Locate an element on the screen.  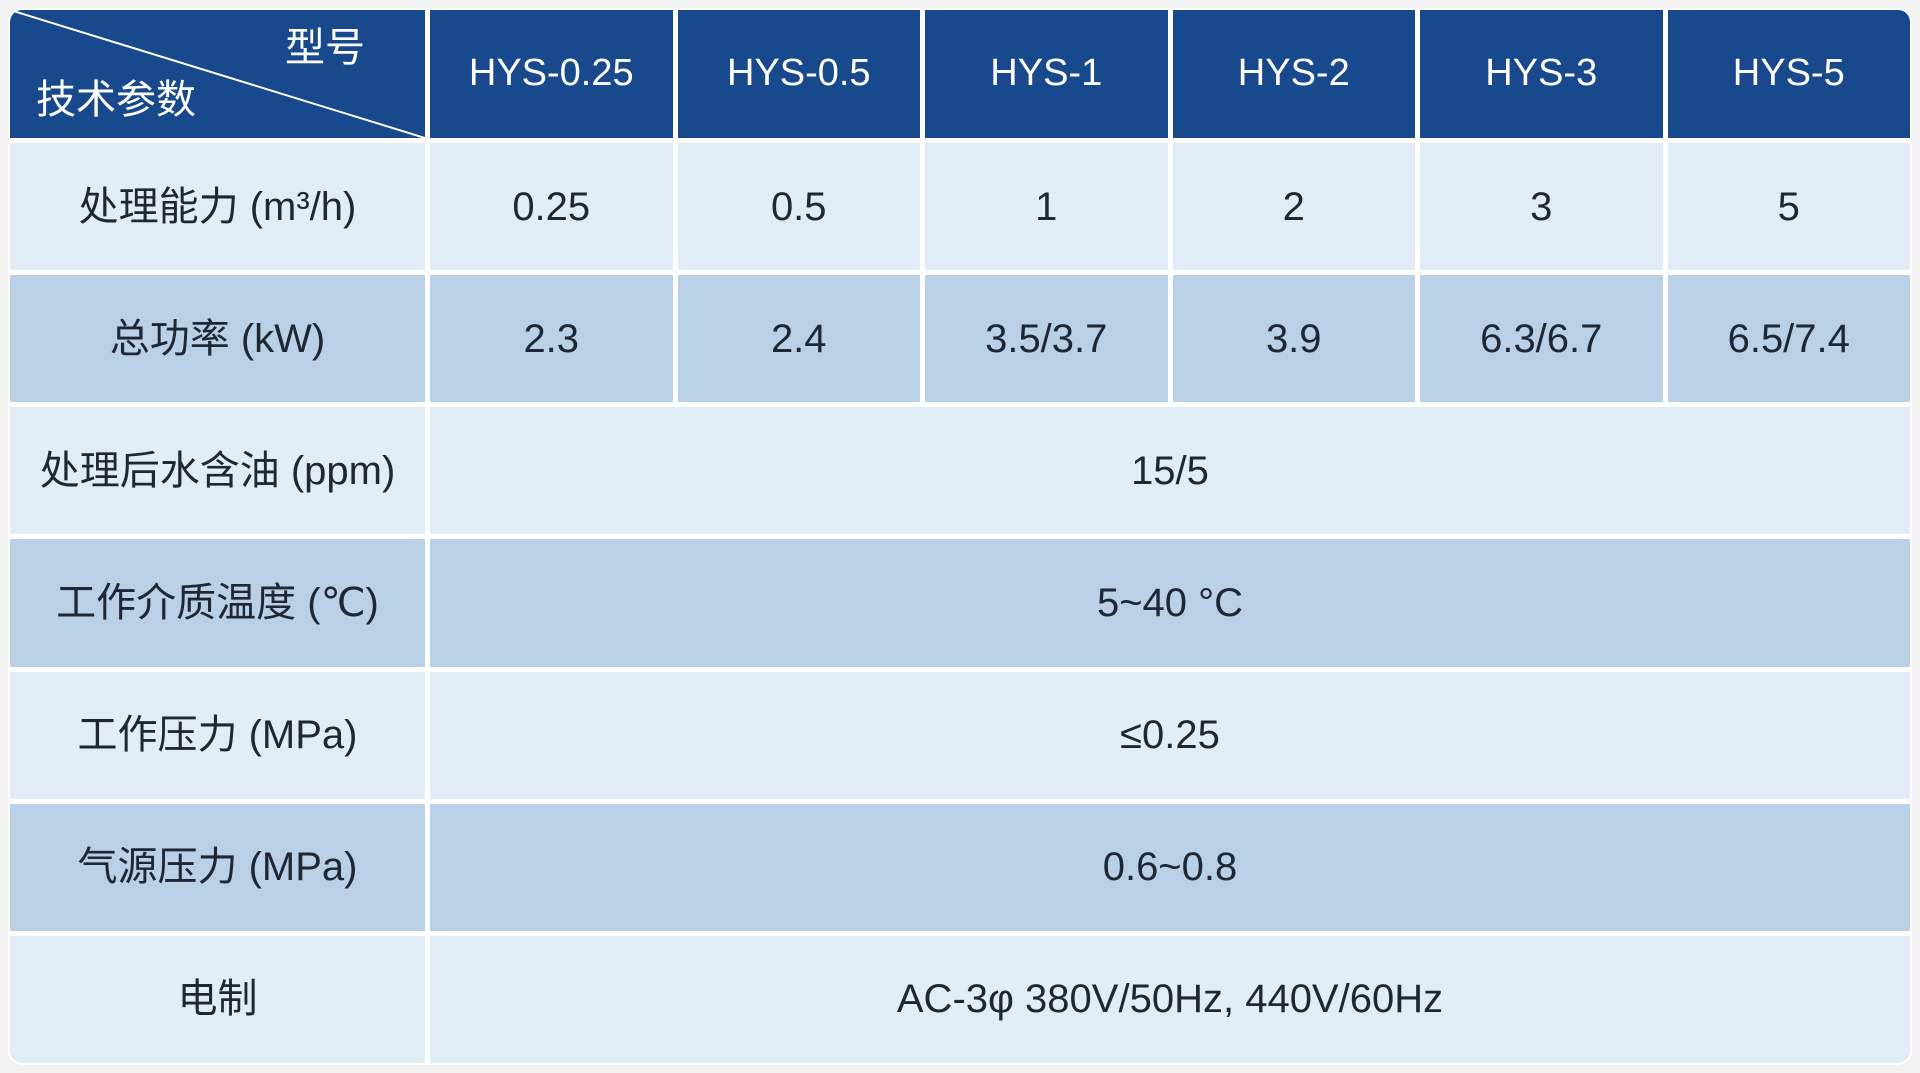
table-cell: 1 is located at coordinates (1046, 207).